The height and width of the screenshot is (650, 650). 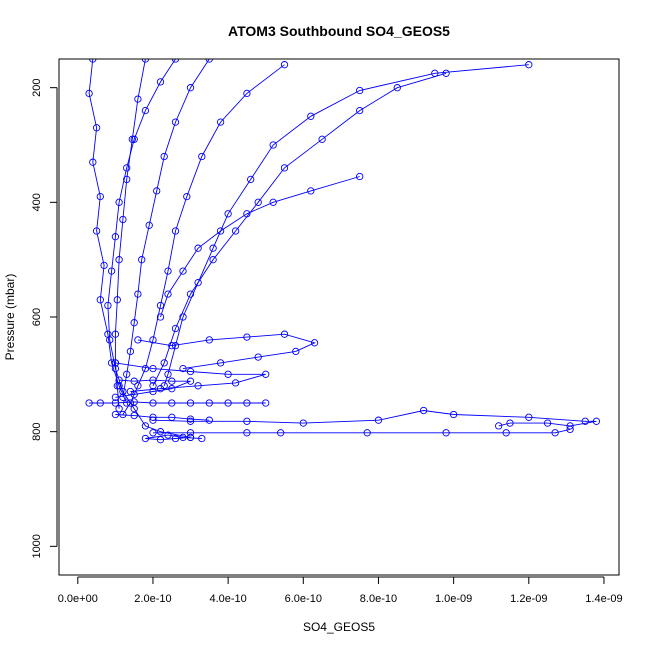 What do you see at coordinates (603, 599) in the screenshot?
I see `x-tick-label: 1.4e-09` at bounding box center [603, 599].